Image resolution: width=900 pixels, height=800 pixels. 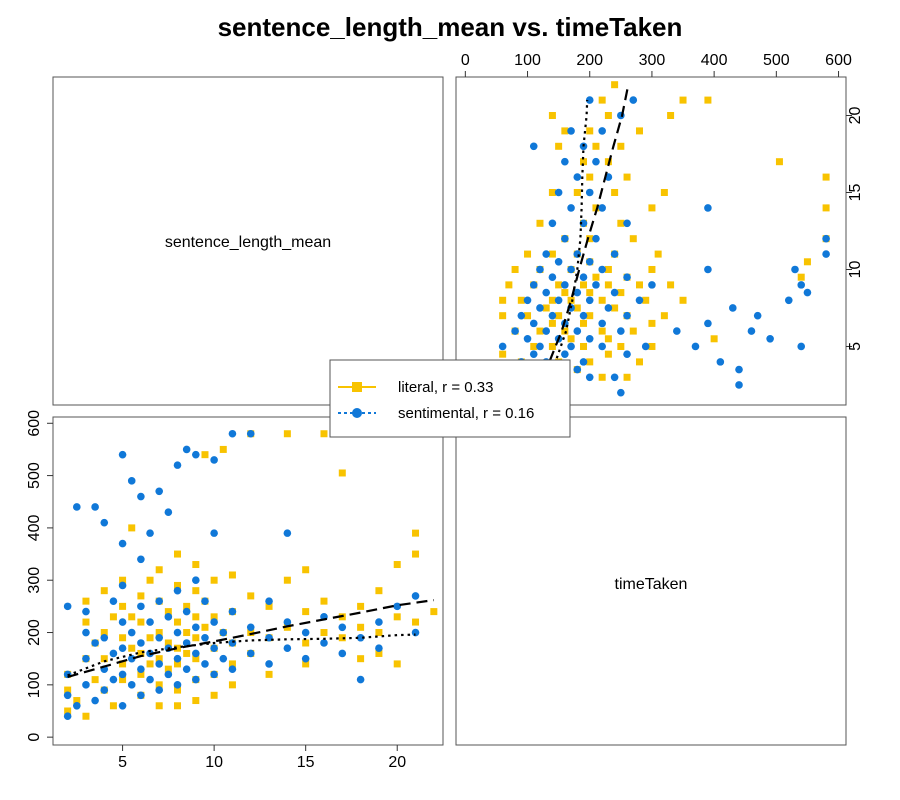 What do you see at coordinates (465, 60) in the screenshot?
I see `top-right-x-tick-label: 0` at bounding box center [465, 60].